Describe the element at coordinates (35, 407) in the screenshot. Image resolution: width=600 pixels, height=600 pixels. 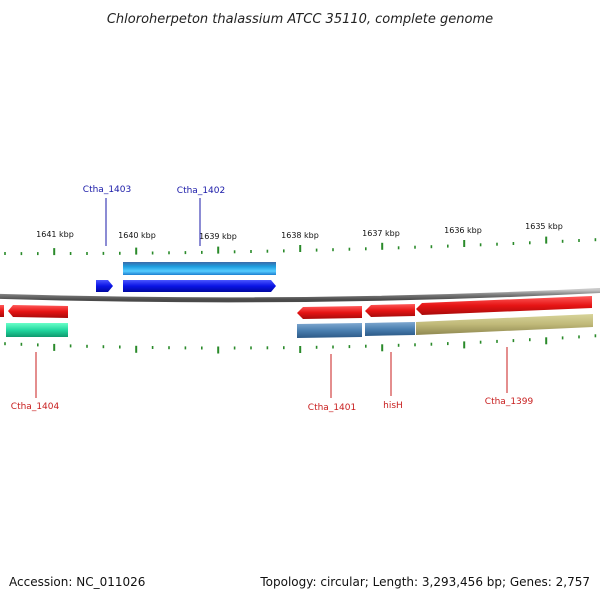
I see `gene-label-ctha-1404: Ctha_1404` at that location.